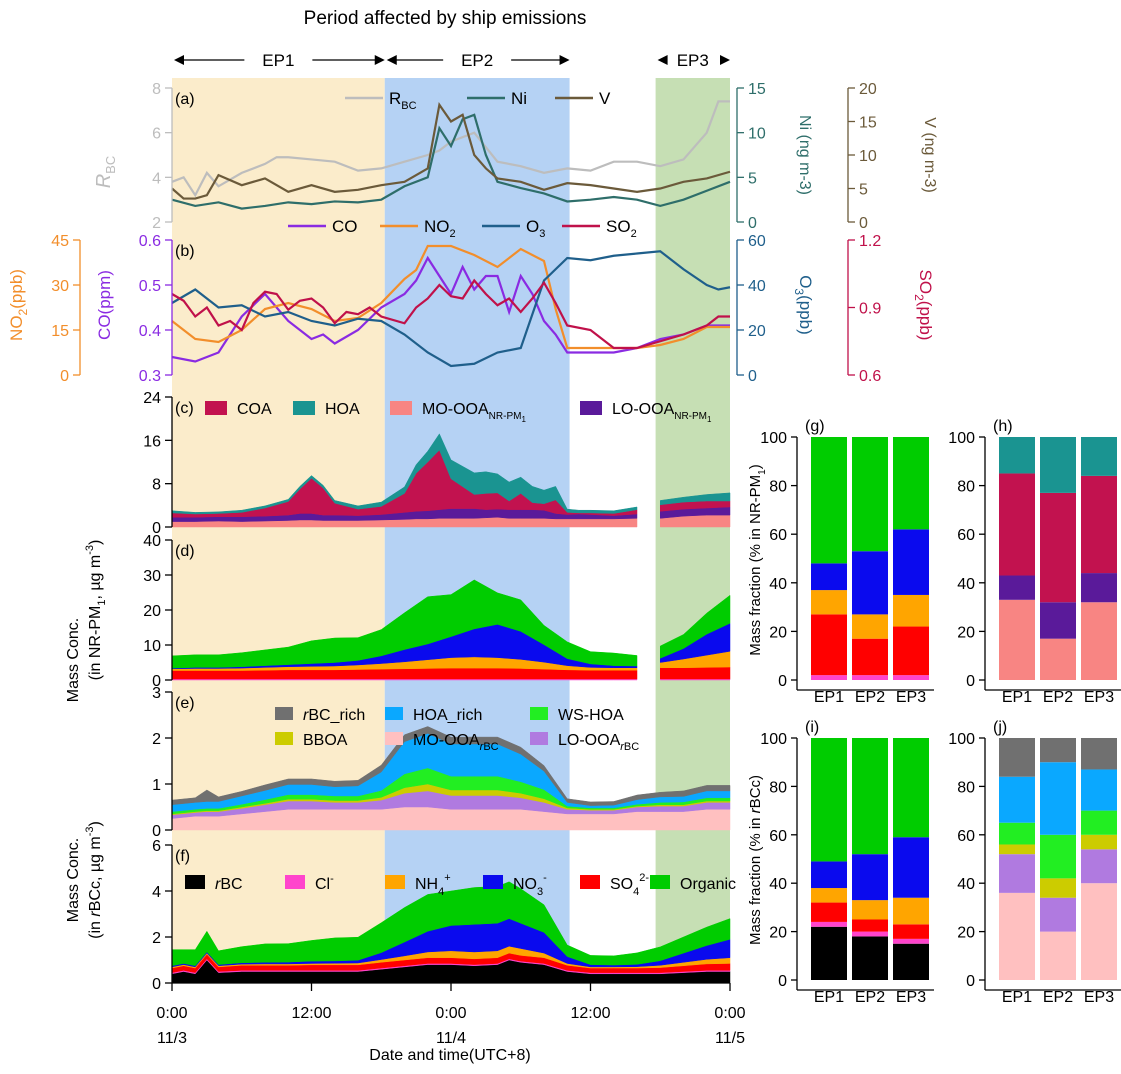 Image resolution: width=1121 pixels, height=1074 pixels. I want to click on legend-item: CO, so click(345, 226).